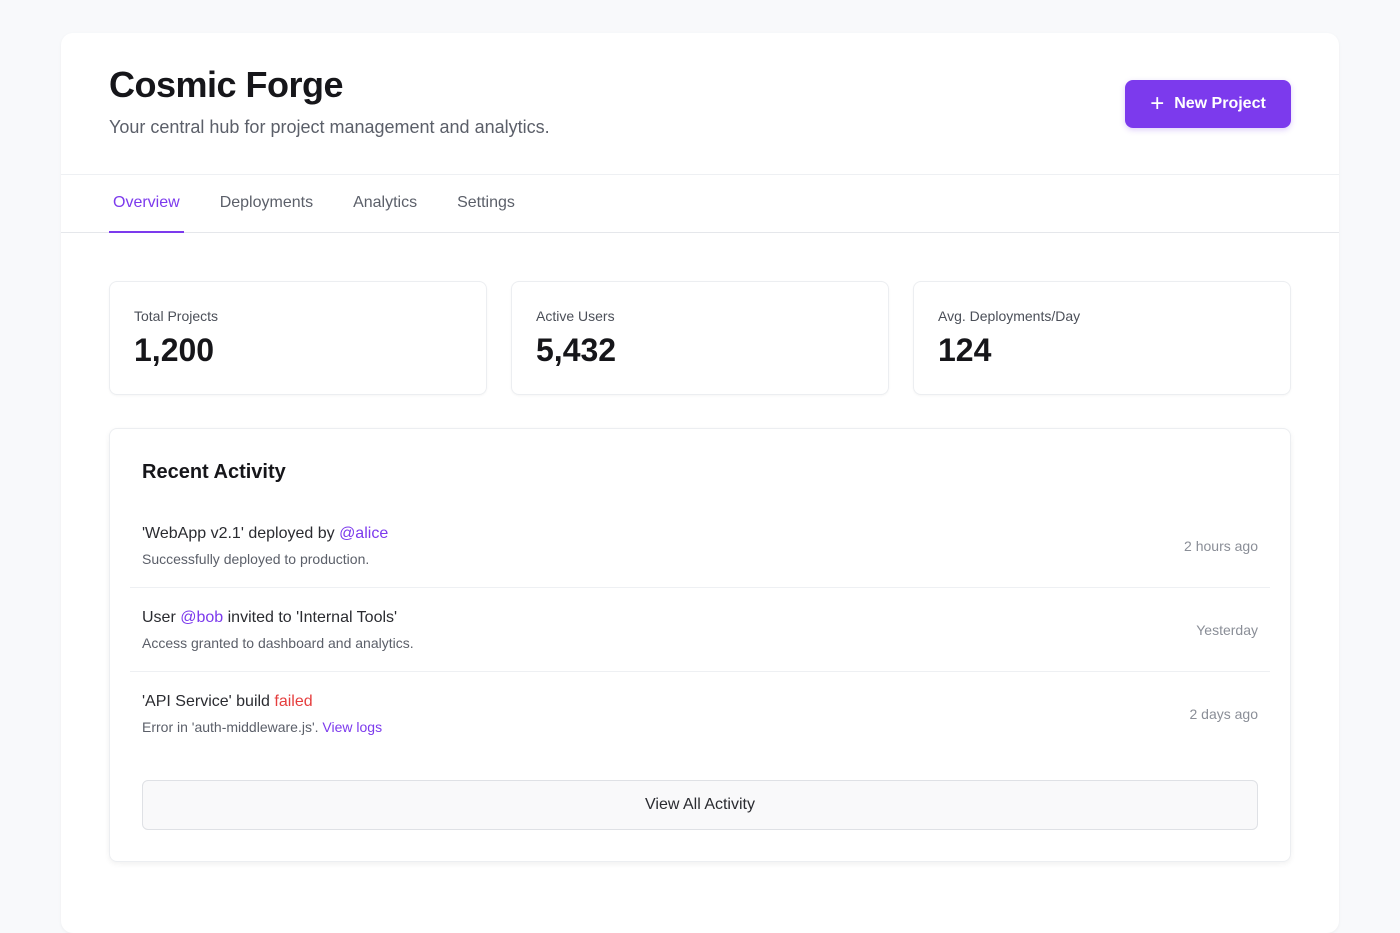 This screenshot has width=1400, height=933. I want to click on activity-detail-text: Error in 'auth-middleware.js'., so click(232, 727).